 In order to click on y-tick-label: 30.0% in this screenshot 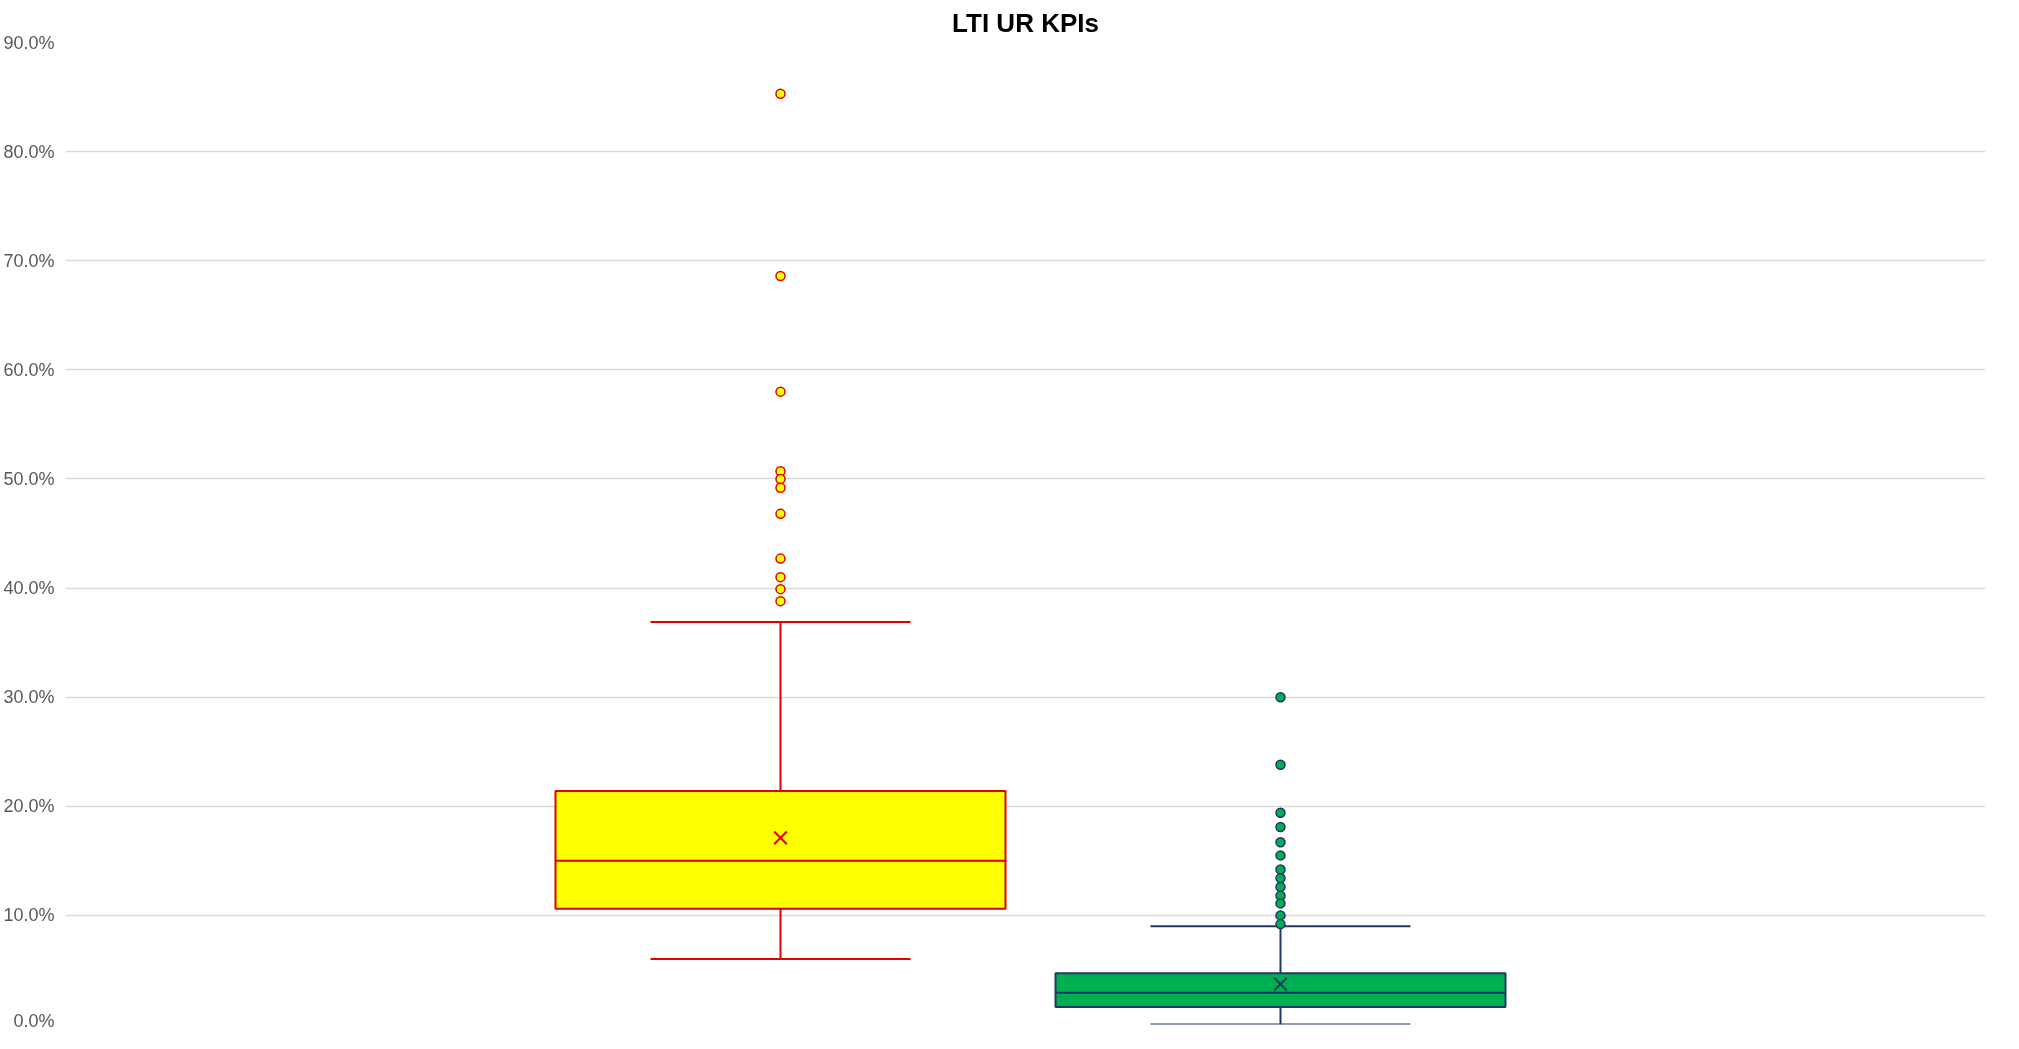, I will do `click(29, 697)`.